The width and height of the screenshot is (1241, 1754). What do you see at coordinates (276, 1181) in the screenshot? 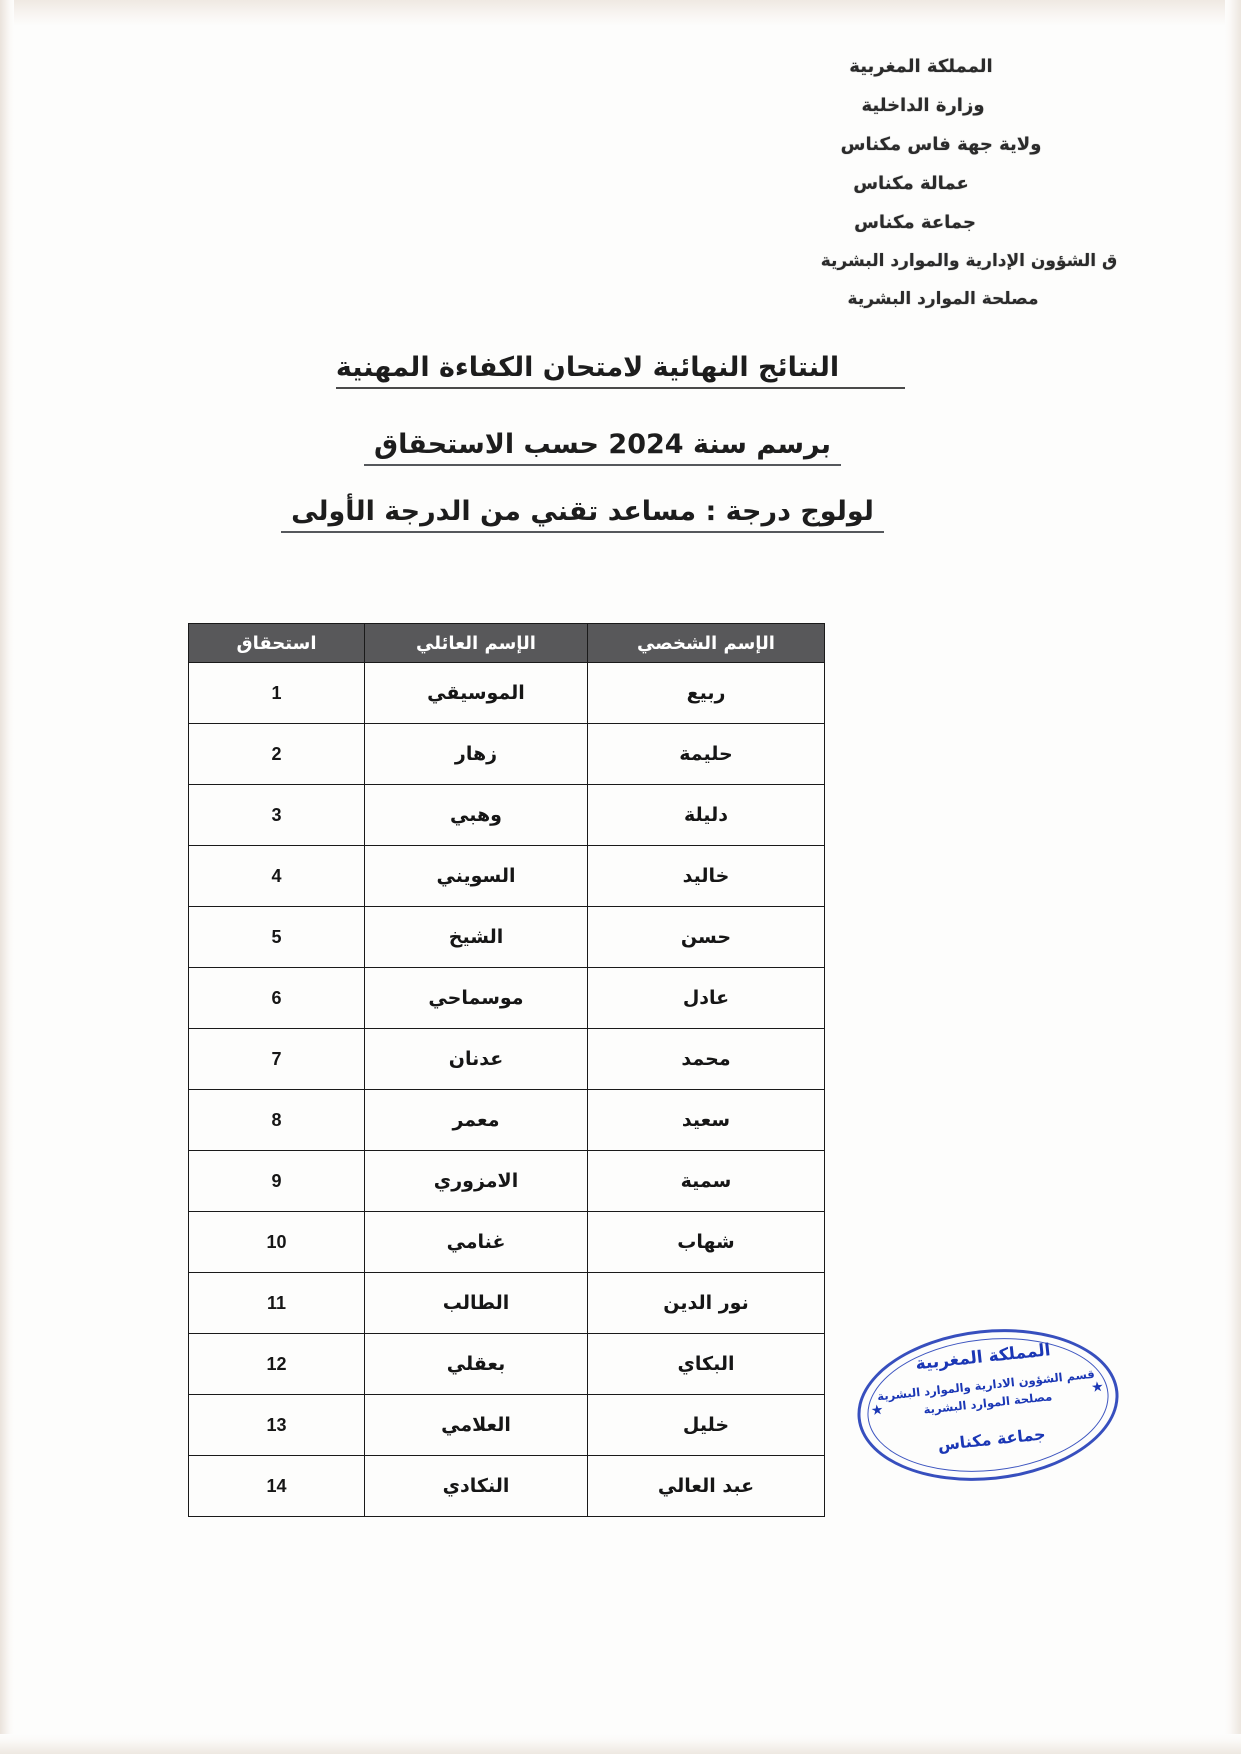
I see `cell-rank: 9` at bounding box center [276, 1181].